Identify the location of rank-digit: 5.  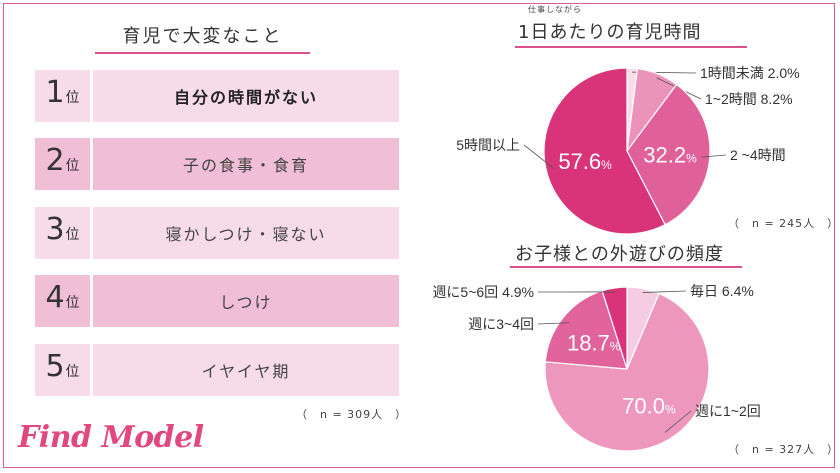
(55, 366).